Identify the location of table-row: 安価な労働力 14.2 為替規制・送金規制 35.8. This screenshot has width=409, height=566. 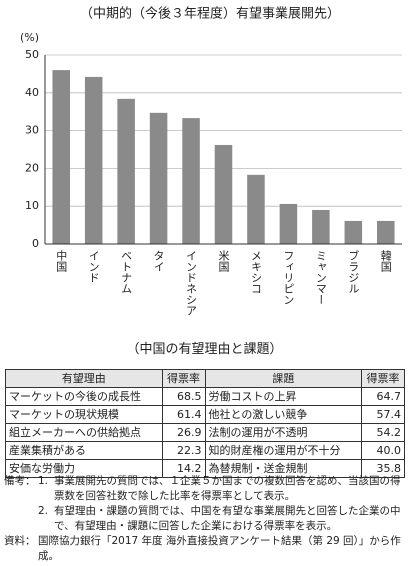
(205, 468).